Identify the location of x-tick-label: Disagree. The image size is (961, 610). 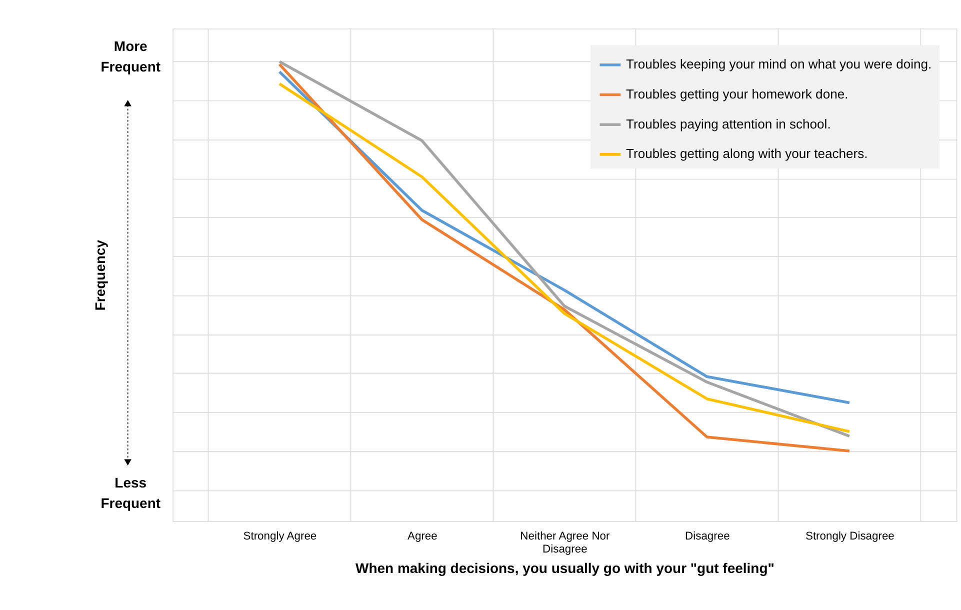
(707, 536).